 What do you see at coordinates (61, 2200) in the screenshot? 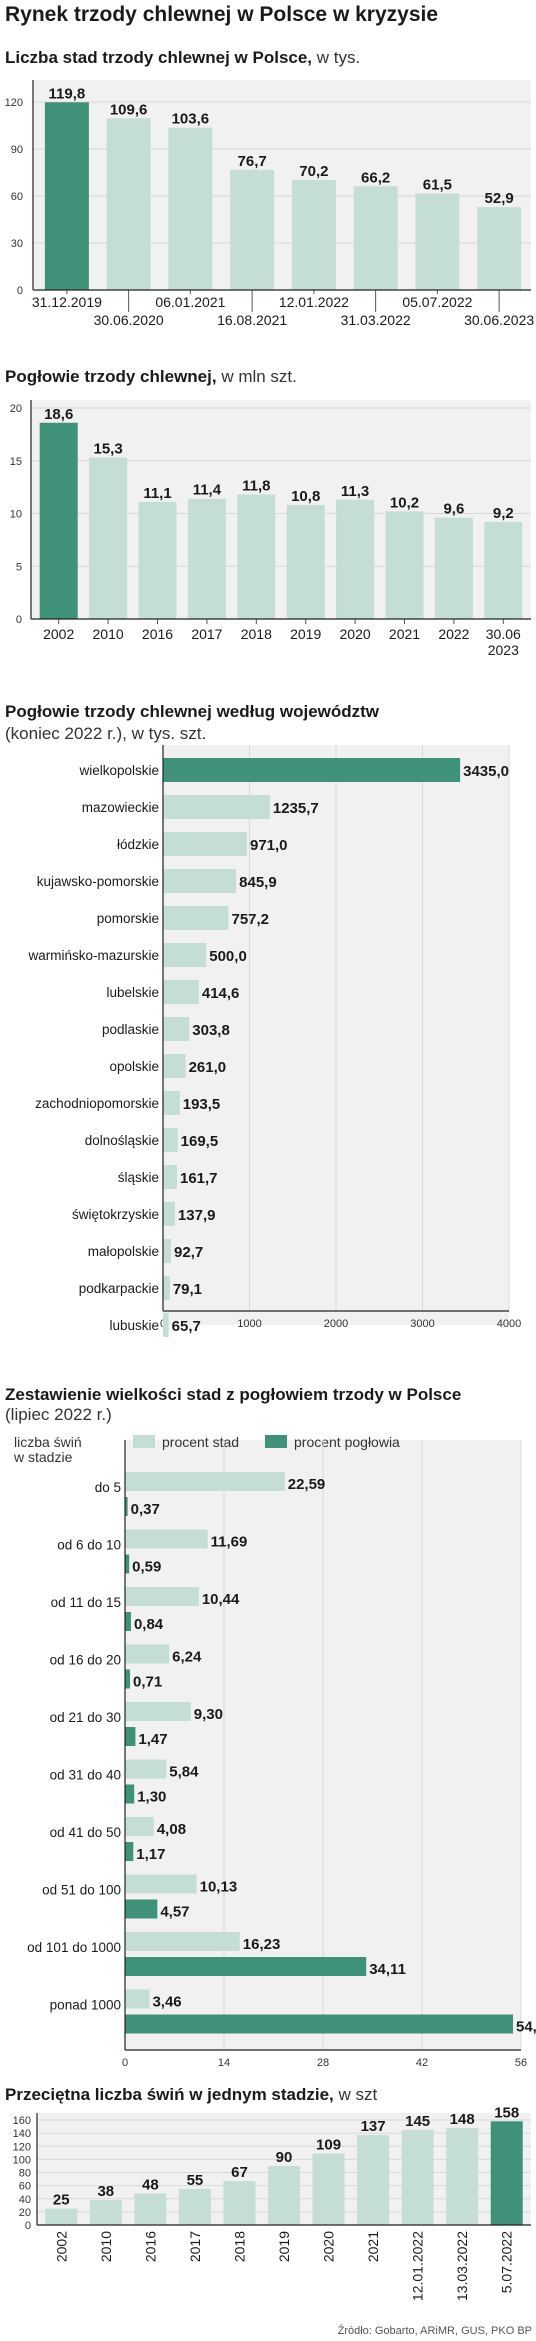
I see `value-label: 25` at bounding box center [61, 2200].